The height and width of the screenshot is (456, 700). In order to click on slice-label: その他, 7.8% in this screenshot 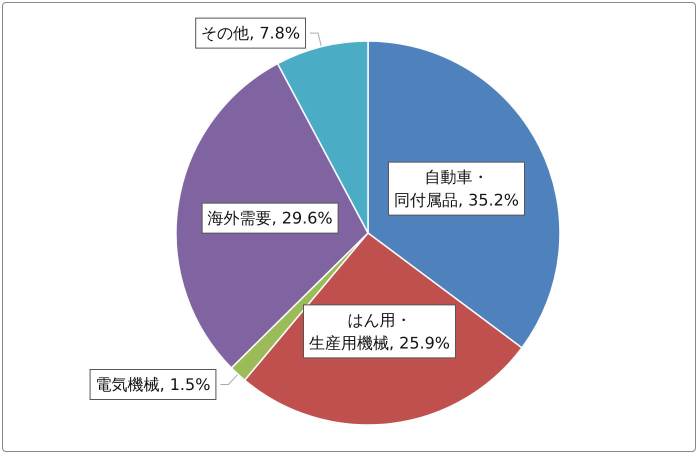, I will do `click(250, 33)`.